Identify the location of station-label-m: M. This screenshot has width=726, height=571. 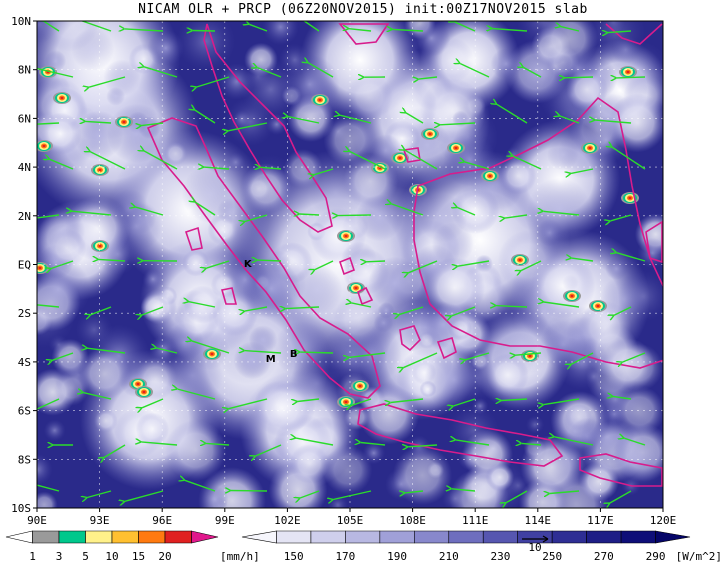
(271, 359).